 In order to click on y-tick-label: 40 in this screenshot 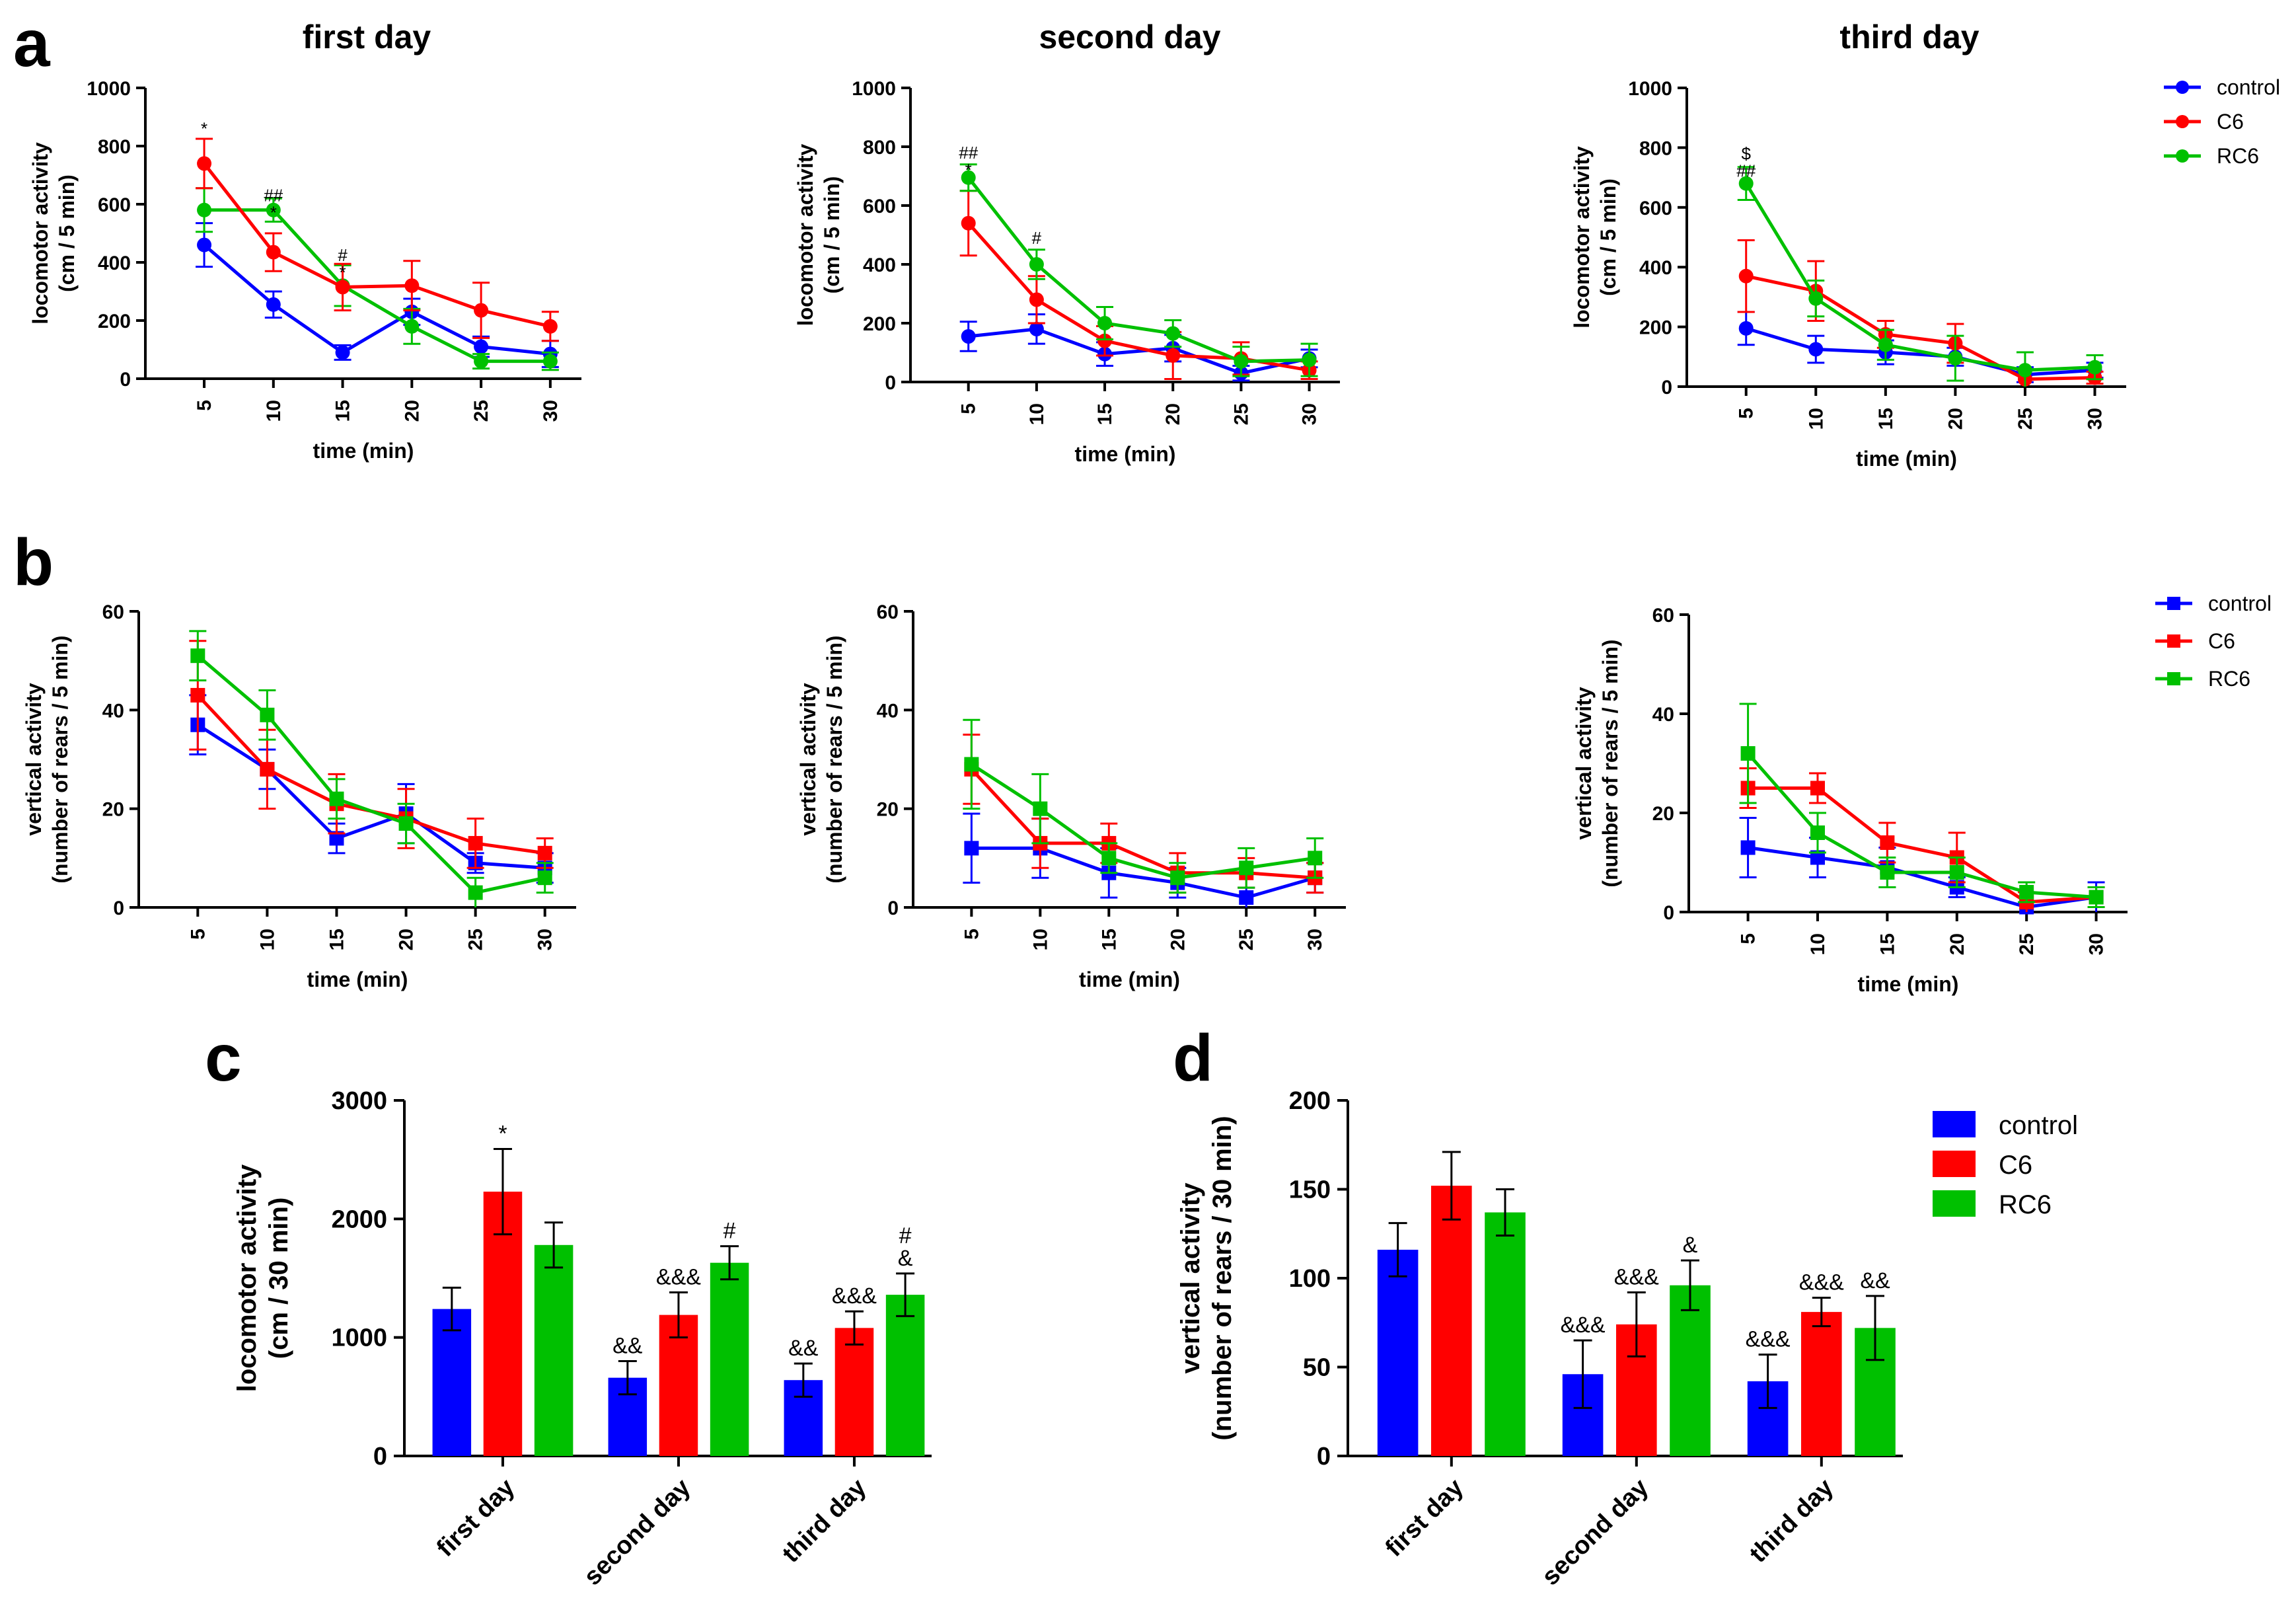, I will do `click(1663, 715)`.